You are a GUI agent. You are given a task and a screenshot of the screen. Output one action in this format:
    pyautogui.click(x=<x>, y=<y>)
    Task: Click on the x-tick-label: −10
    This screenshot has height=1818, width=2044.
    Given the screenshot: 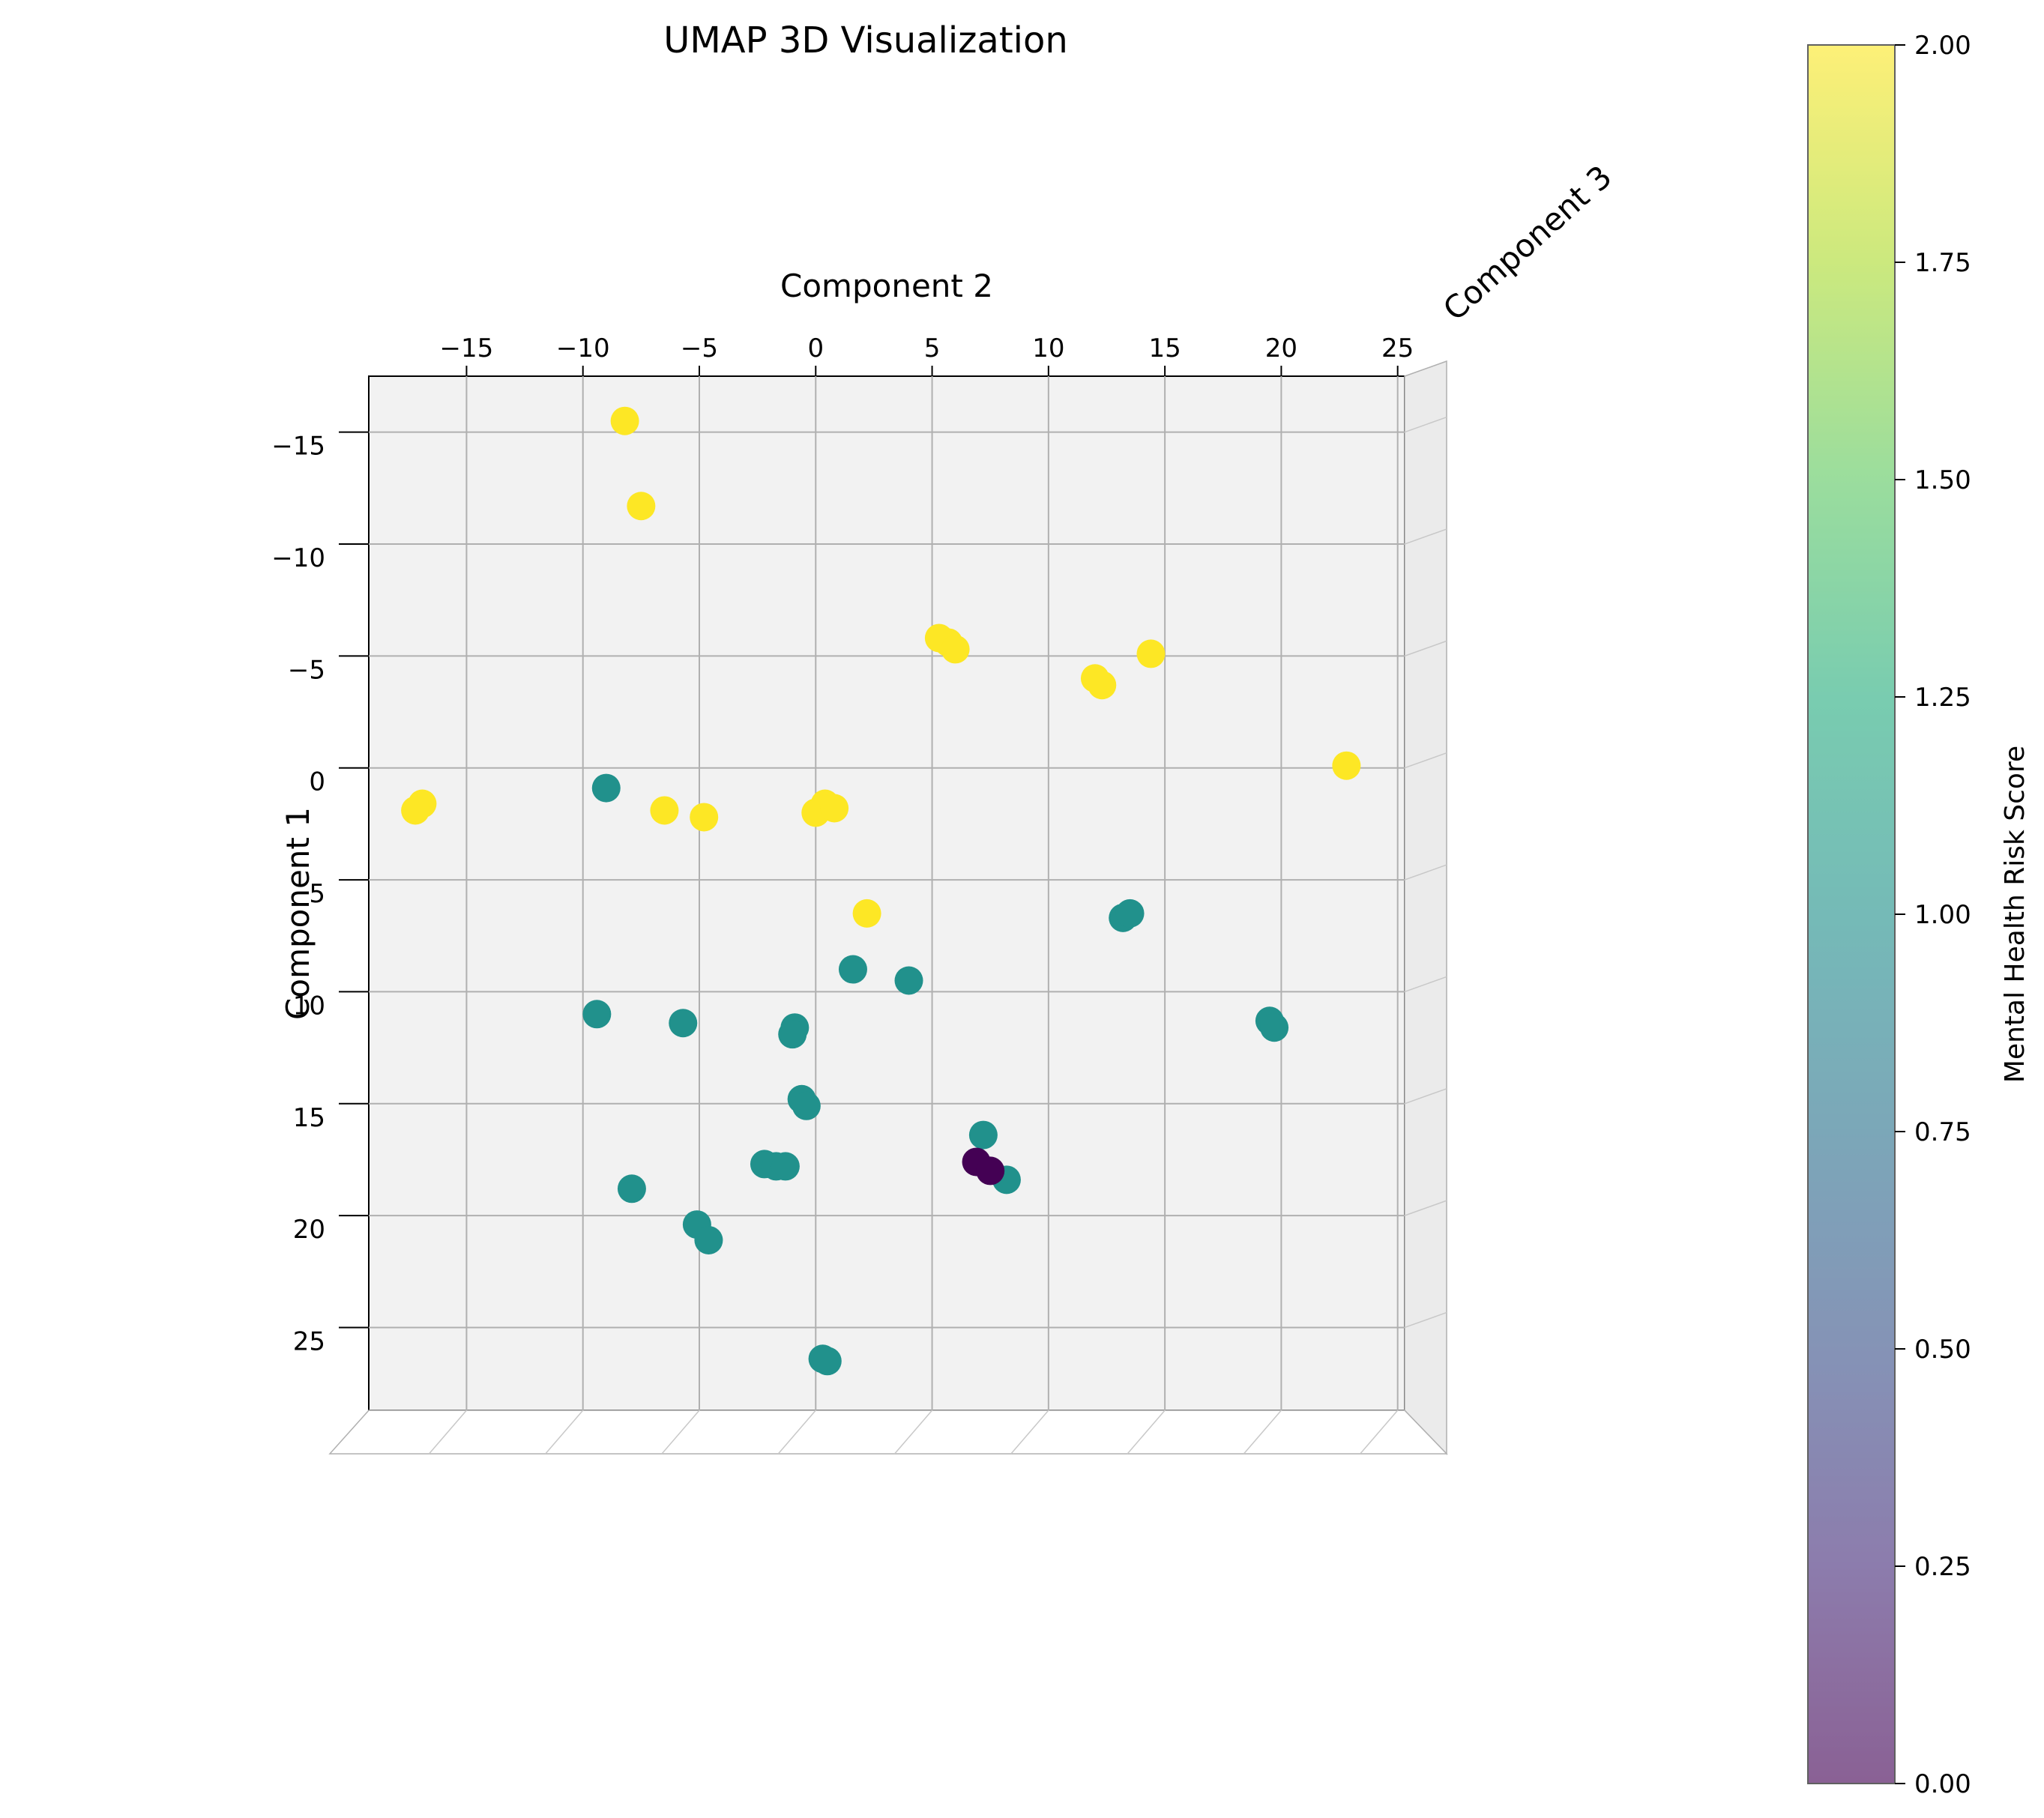 What is the action you would take?
    pyautogui.click(x=583, y=348)
    